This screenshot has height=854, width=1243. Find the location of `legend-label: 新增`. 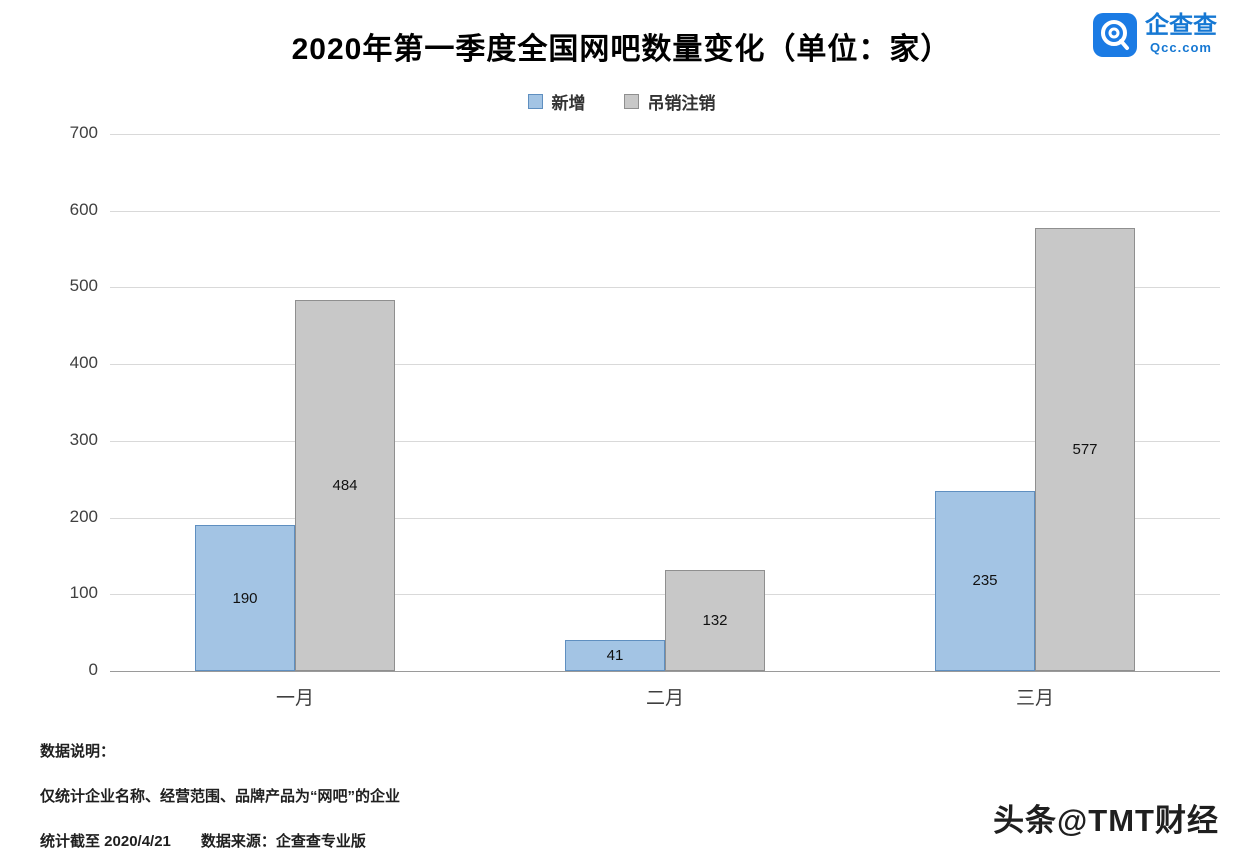

legend-label: 新增 is located at coordinates (568, 103).